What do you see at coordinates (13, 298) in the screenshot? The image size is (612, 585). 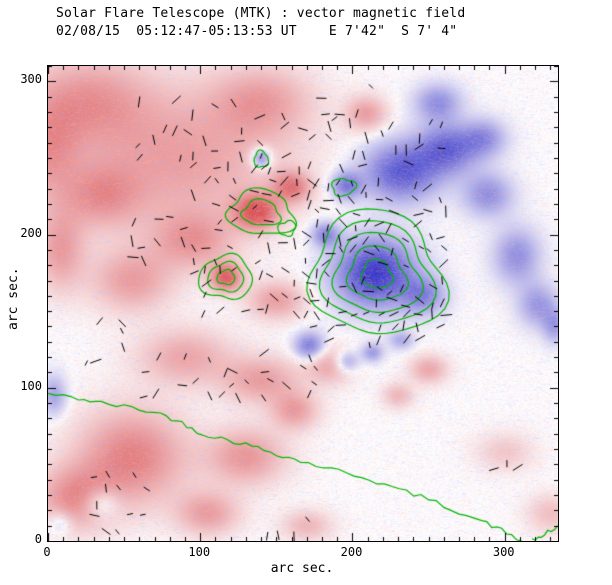 I see `y-axis-label: arc sec.` at bounding box center [13, 298].